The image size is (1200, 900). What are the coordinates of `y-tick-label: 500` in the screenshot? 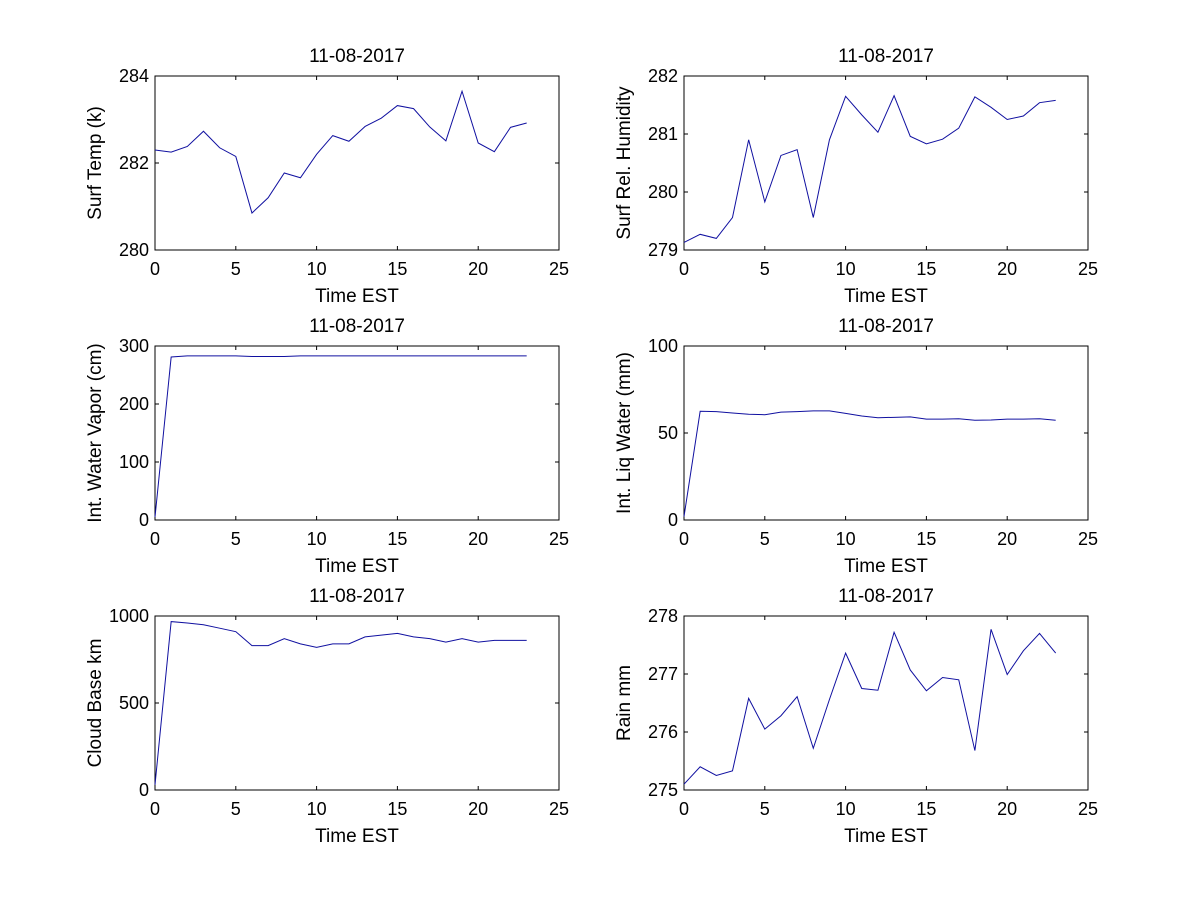 It's located at (134, 703).